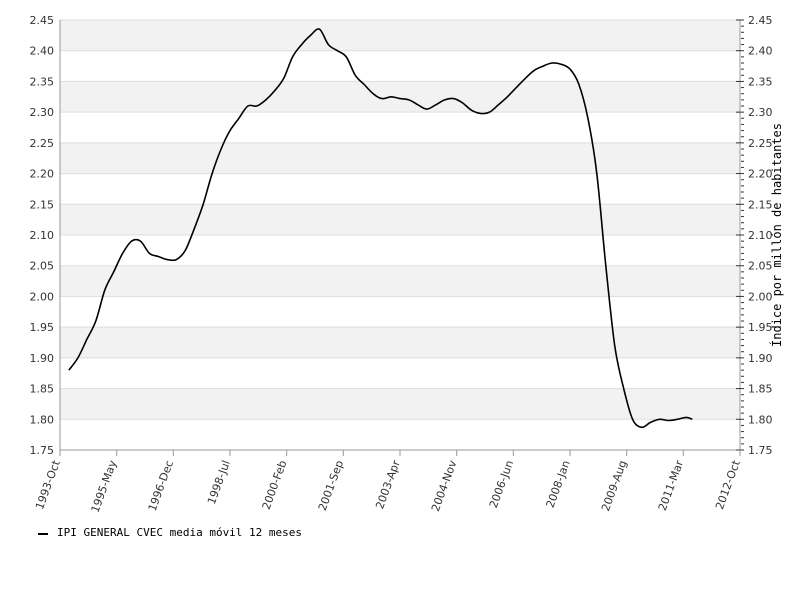 Image resolution: width=800 pixels, height=600 pixels. Describe the element at coordinates (760, 419) in the screenshot. I see `y-tick-label-right: 1.80` at that location.